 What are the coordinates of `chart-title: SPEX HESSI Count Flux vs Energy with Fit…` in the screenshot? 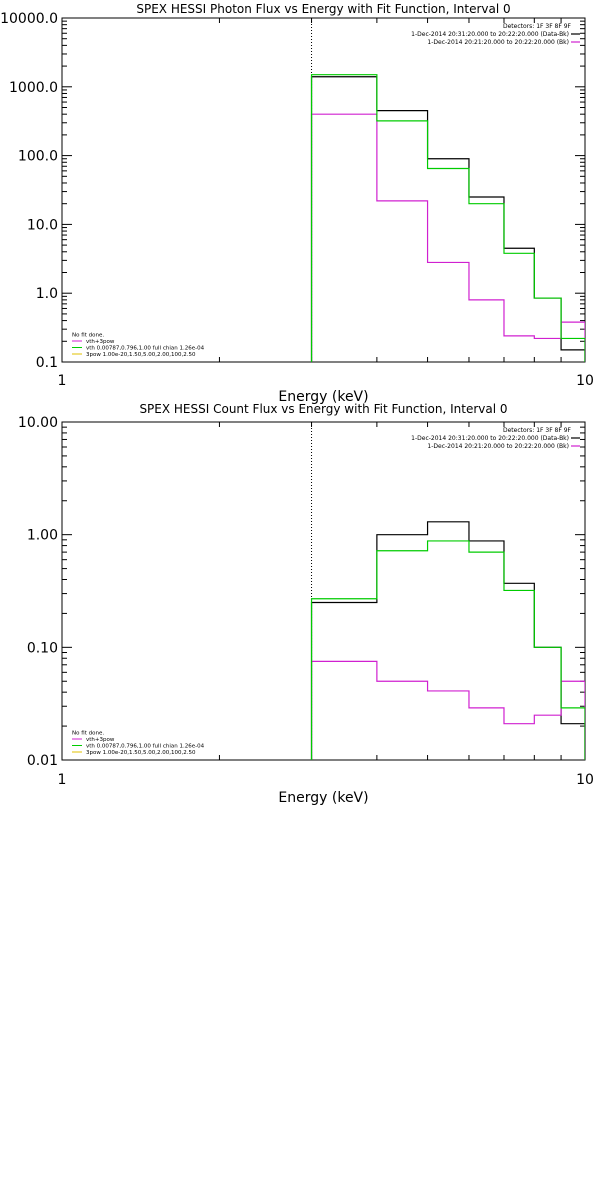 It's located at (323, 409).